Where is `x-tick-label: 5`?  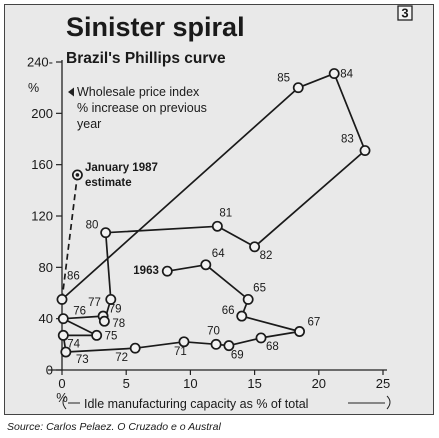
x-tick-label: 5 is located at coordinates (126, 383).